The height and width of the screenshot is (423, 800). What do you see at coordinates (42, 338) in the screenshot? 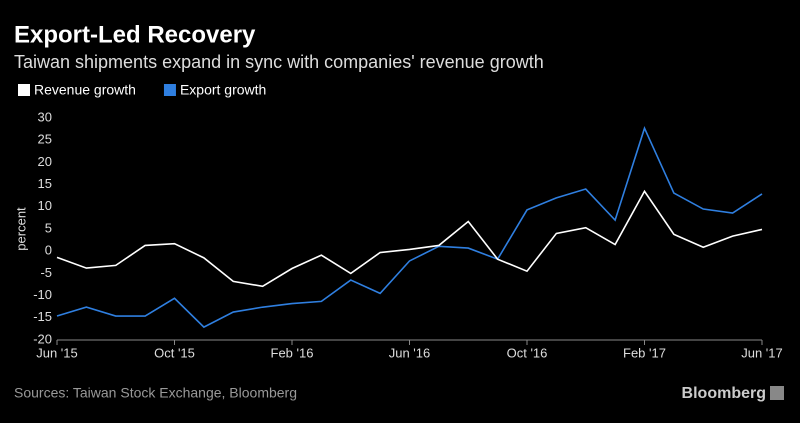
I see `y-tick-label: -20` at bounding box center [42, 338].